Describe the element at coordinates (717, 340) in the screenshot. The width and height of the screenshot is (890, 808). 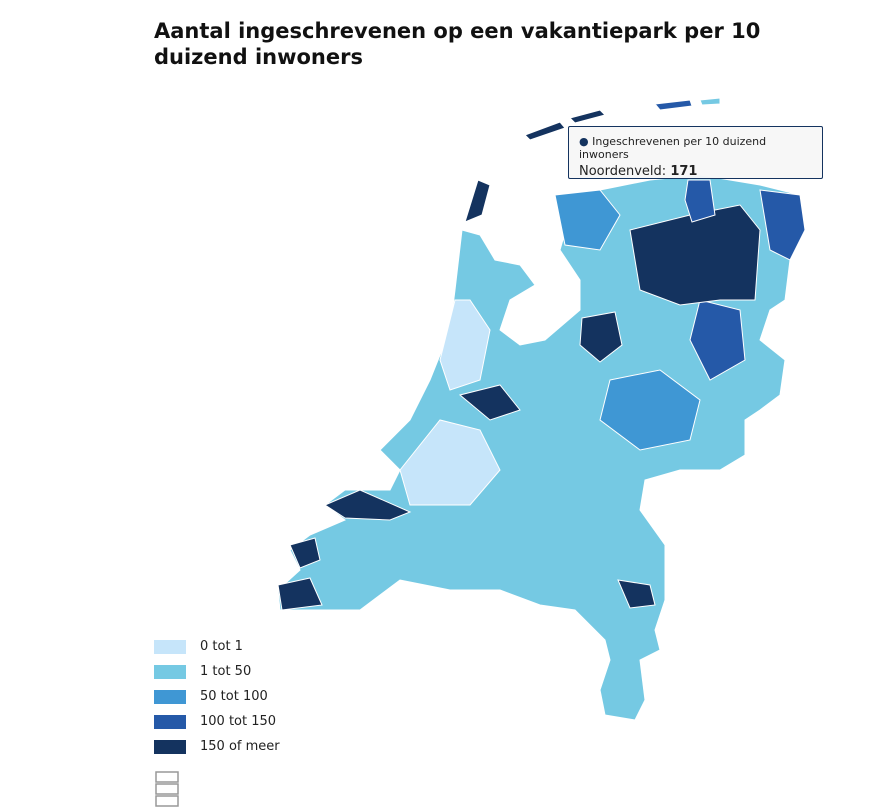
I see `overijssel` at that location.